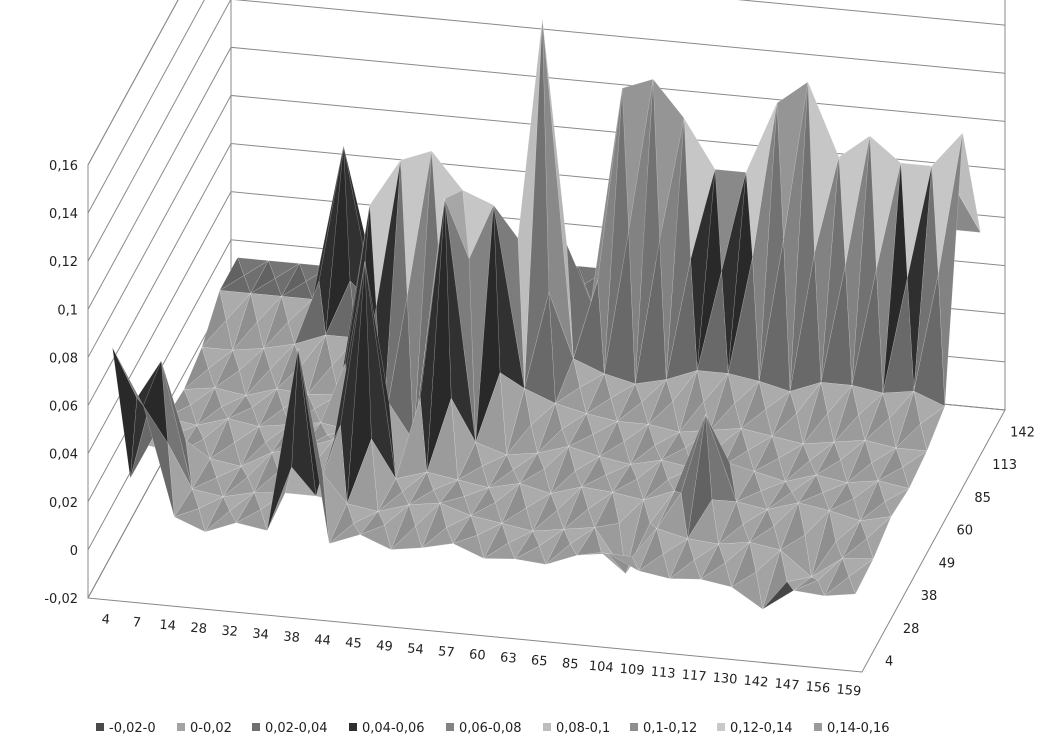 The width and height of the screenshot is (1046, 747). Describe the element at coordinates (508, 658) in the screenshot. I see `x-tick-label: 63` at that location.